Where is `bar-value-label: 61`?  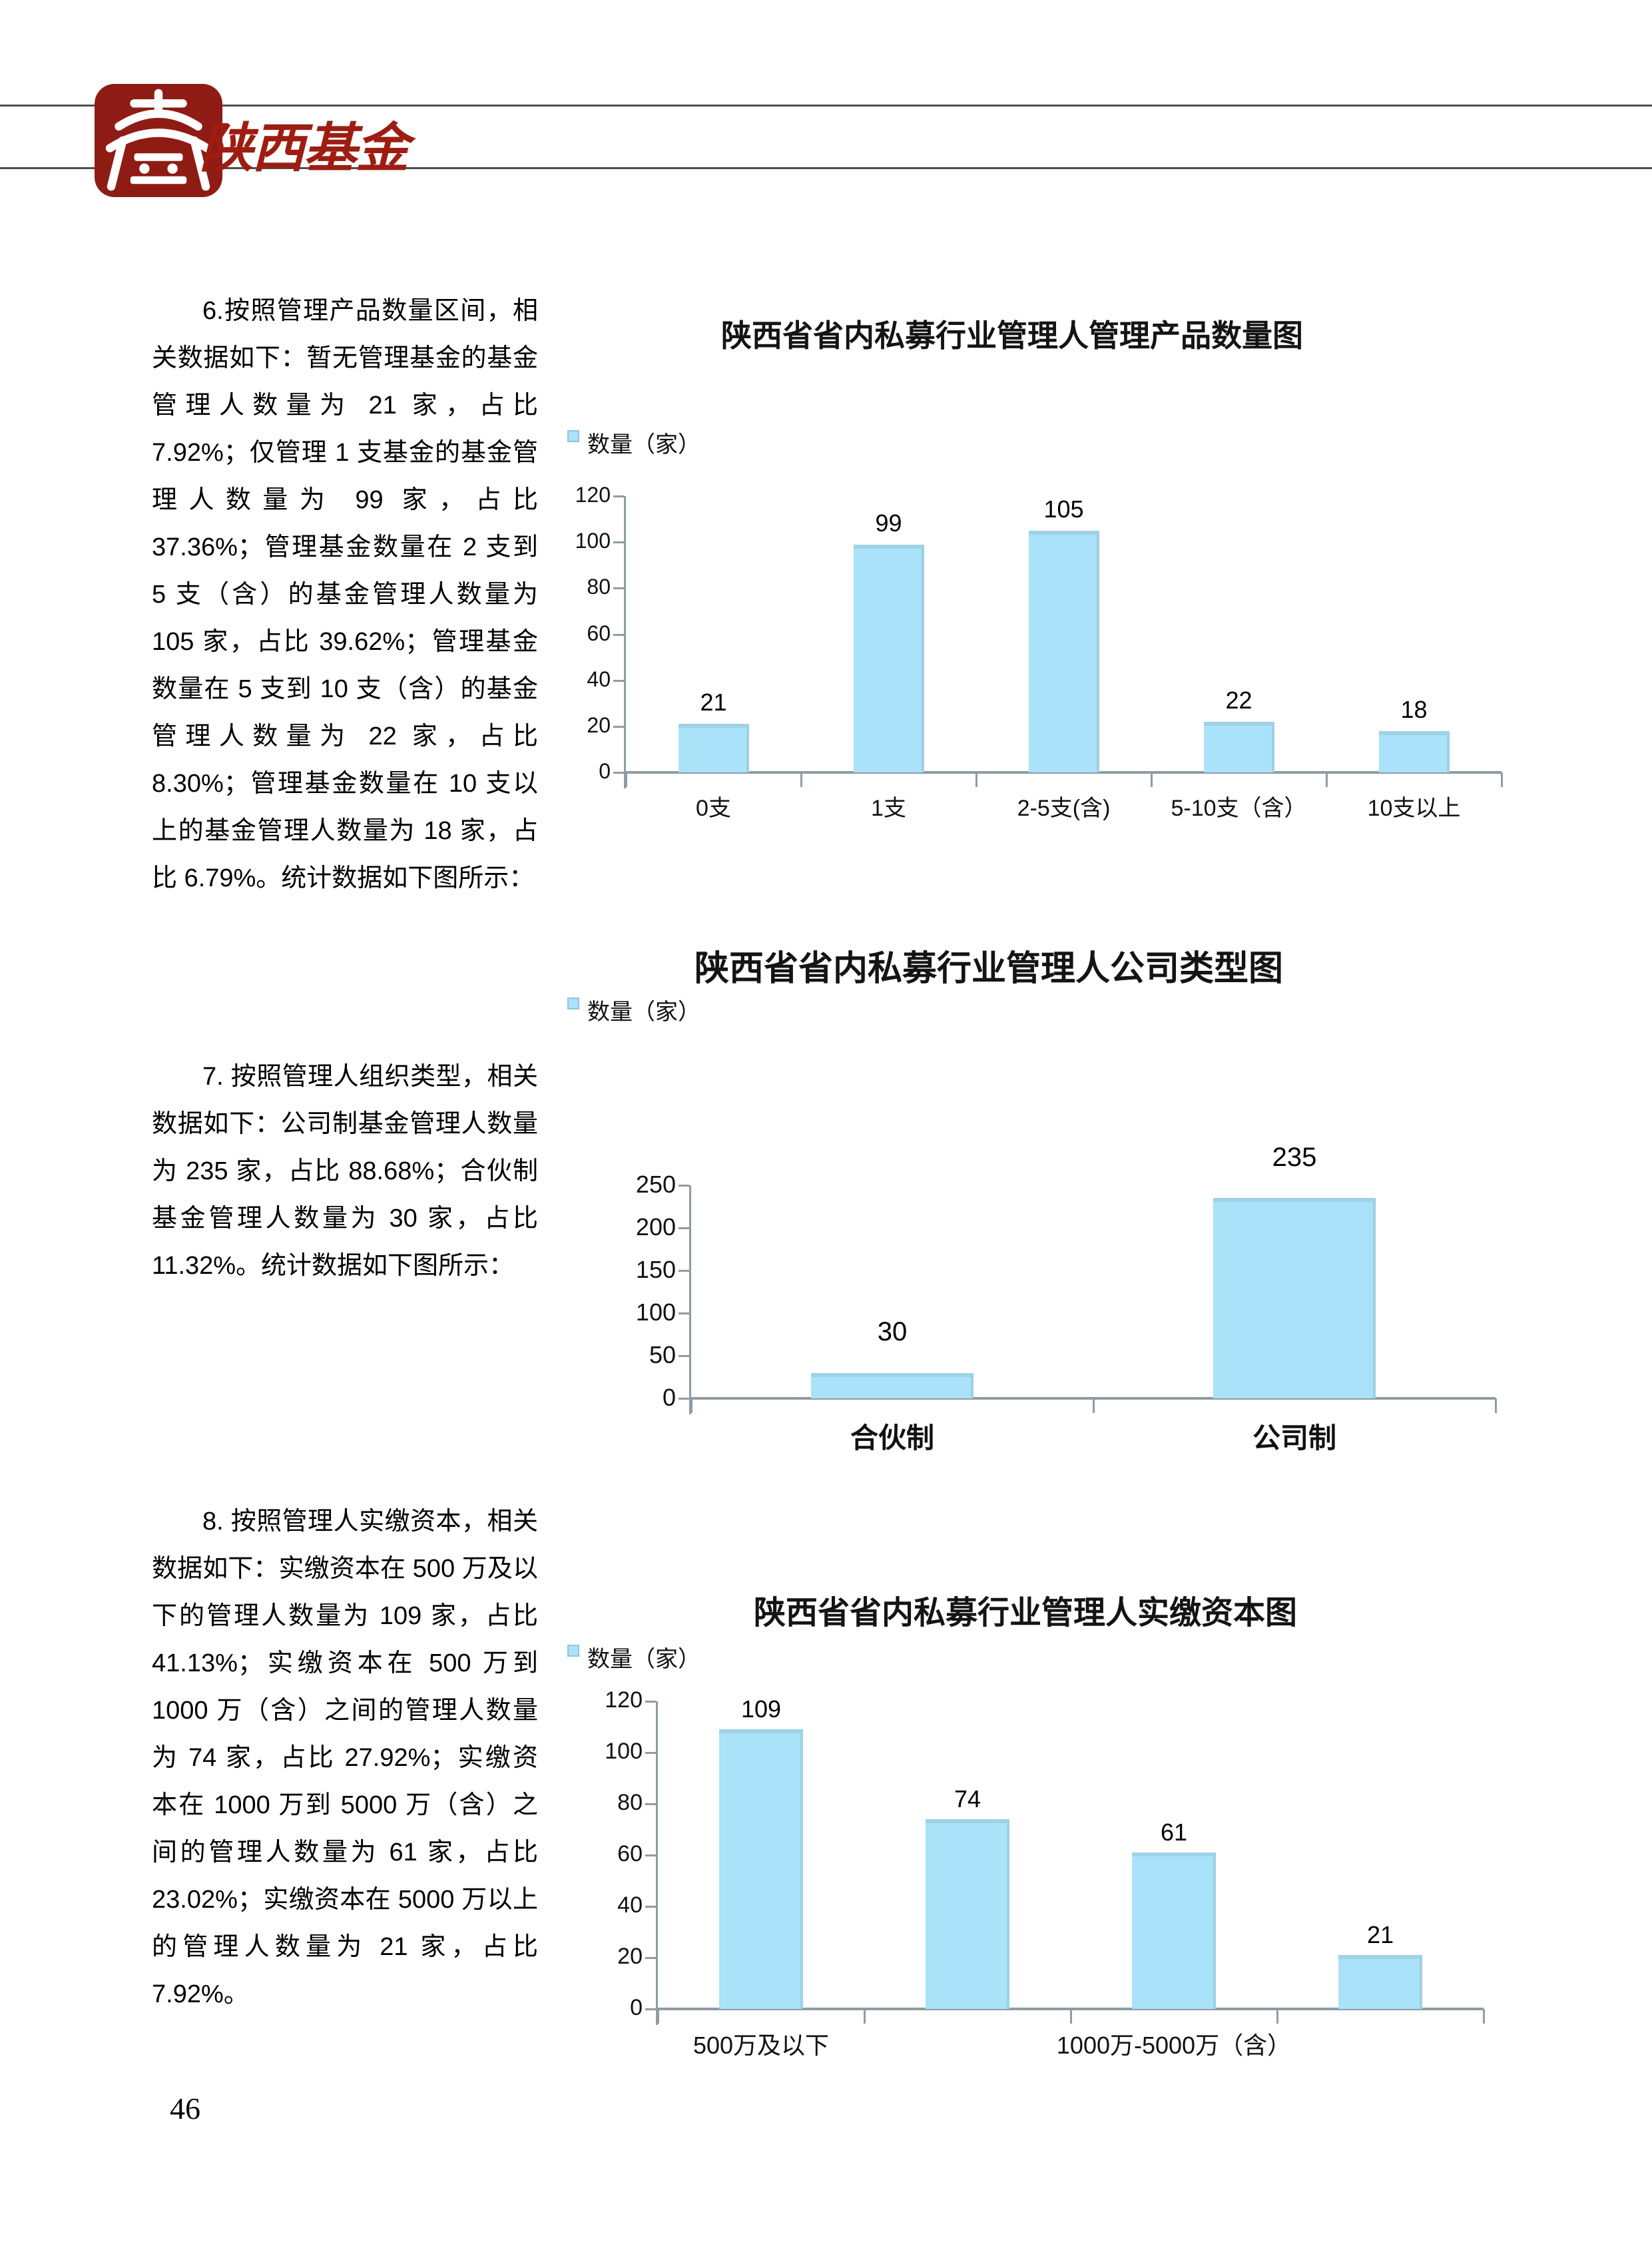 bar-value-label: 61 is located at coordinates (1174, 1833).